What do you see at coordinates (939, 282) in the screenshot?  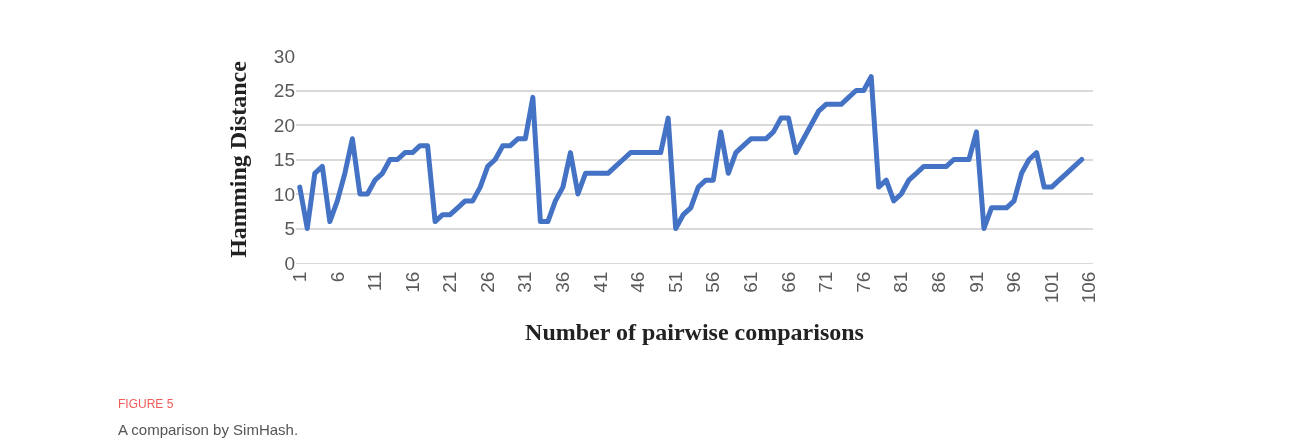 I see `x-tick-label: 86` at bounding box center [939, 282].